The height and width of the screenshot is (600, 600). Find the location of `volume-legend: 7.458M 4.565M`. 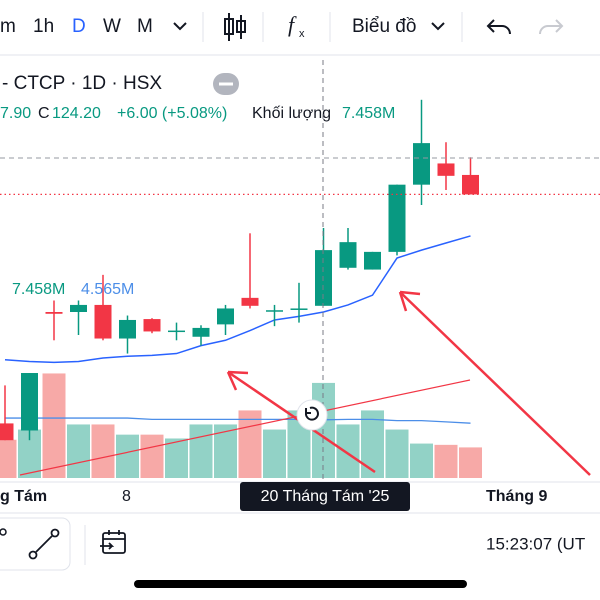

volume-legend: 7.458M 4.565M is located at coordinates (73, 289).